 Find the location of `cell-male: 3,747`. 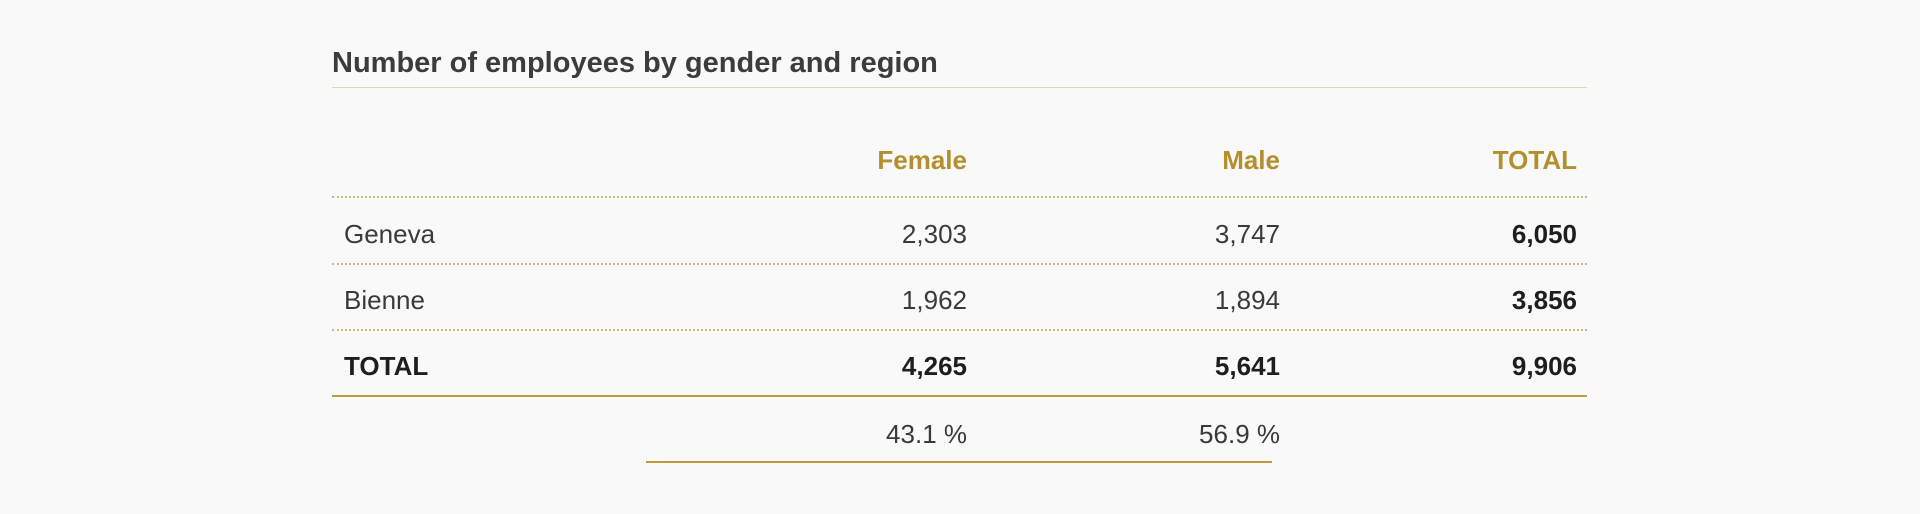

cell-male: 3,747 is located at coordinates (1247, 234).